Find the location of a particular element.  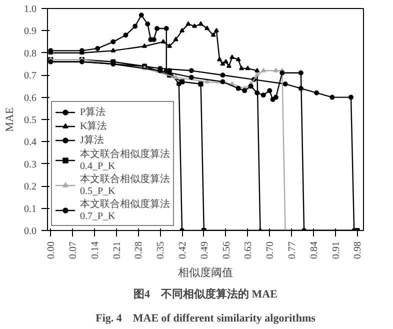

y-tick-label: 0.4 is located at coordinates (30, 142).